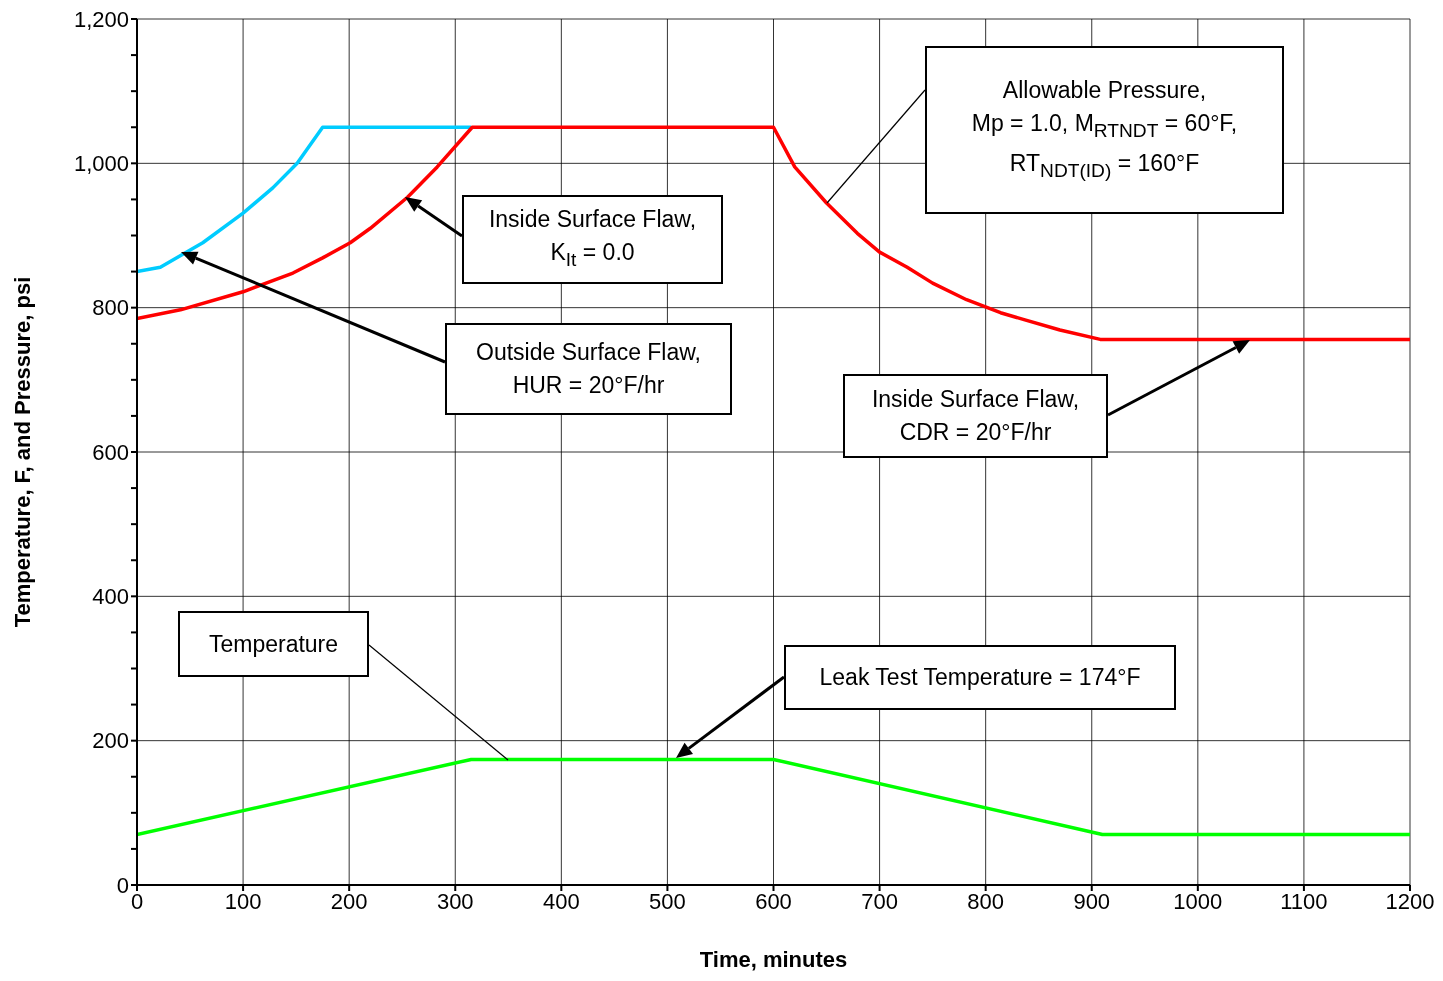 Image resolution: width=1443 pixels, height=981 pixels. I want to click on x-tick-label: 200, so click(349, 901).